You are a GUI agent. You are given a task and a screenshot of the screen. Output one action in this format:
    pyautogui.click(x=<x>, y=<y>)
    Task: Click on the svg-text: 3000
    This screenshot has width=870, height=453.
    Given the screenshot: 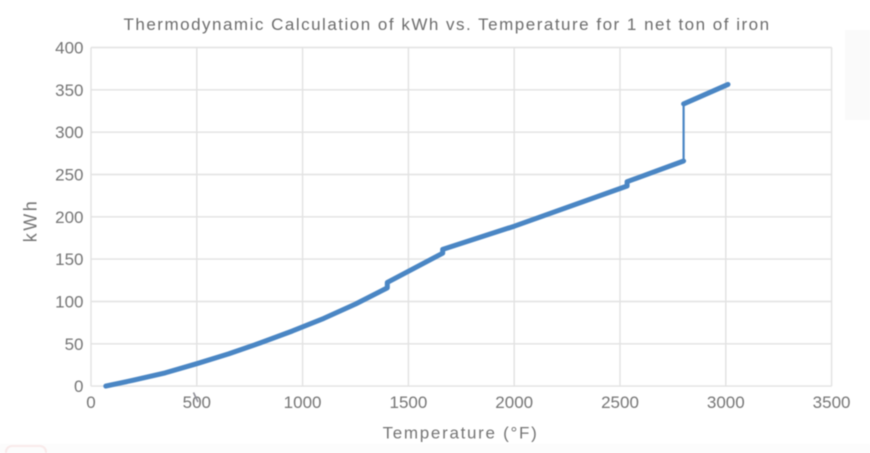 What is the action you would take?
    pyautogui.click(x=726, y=402)
    